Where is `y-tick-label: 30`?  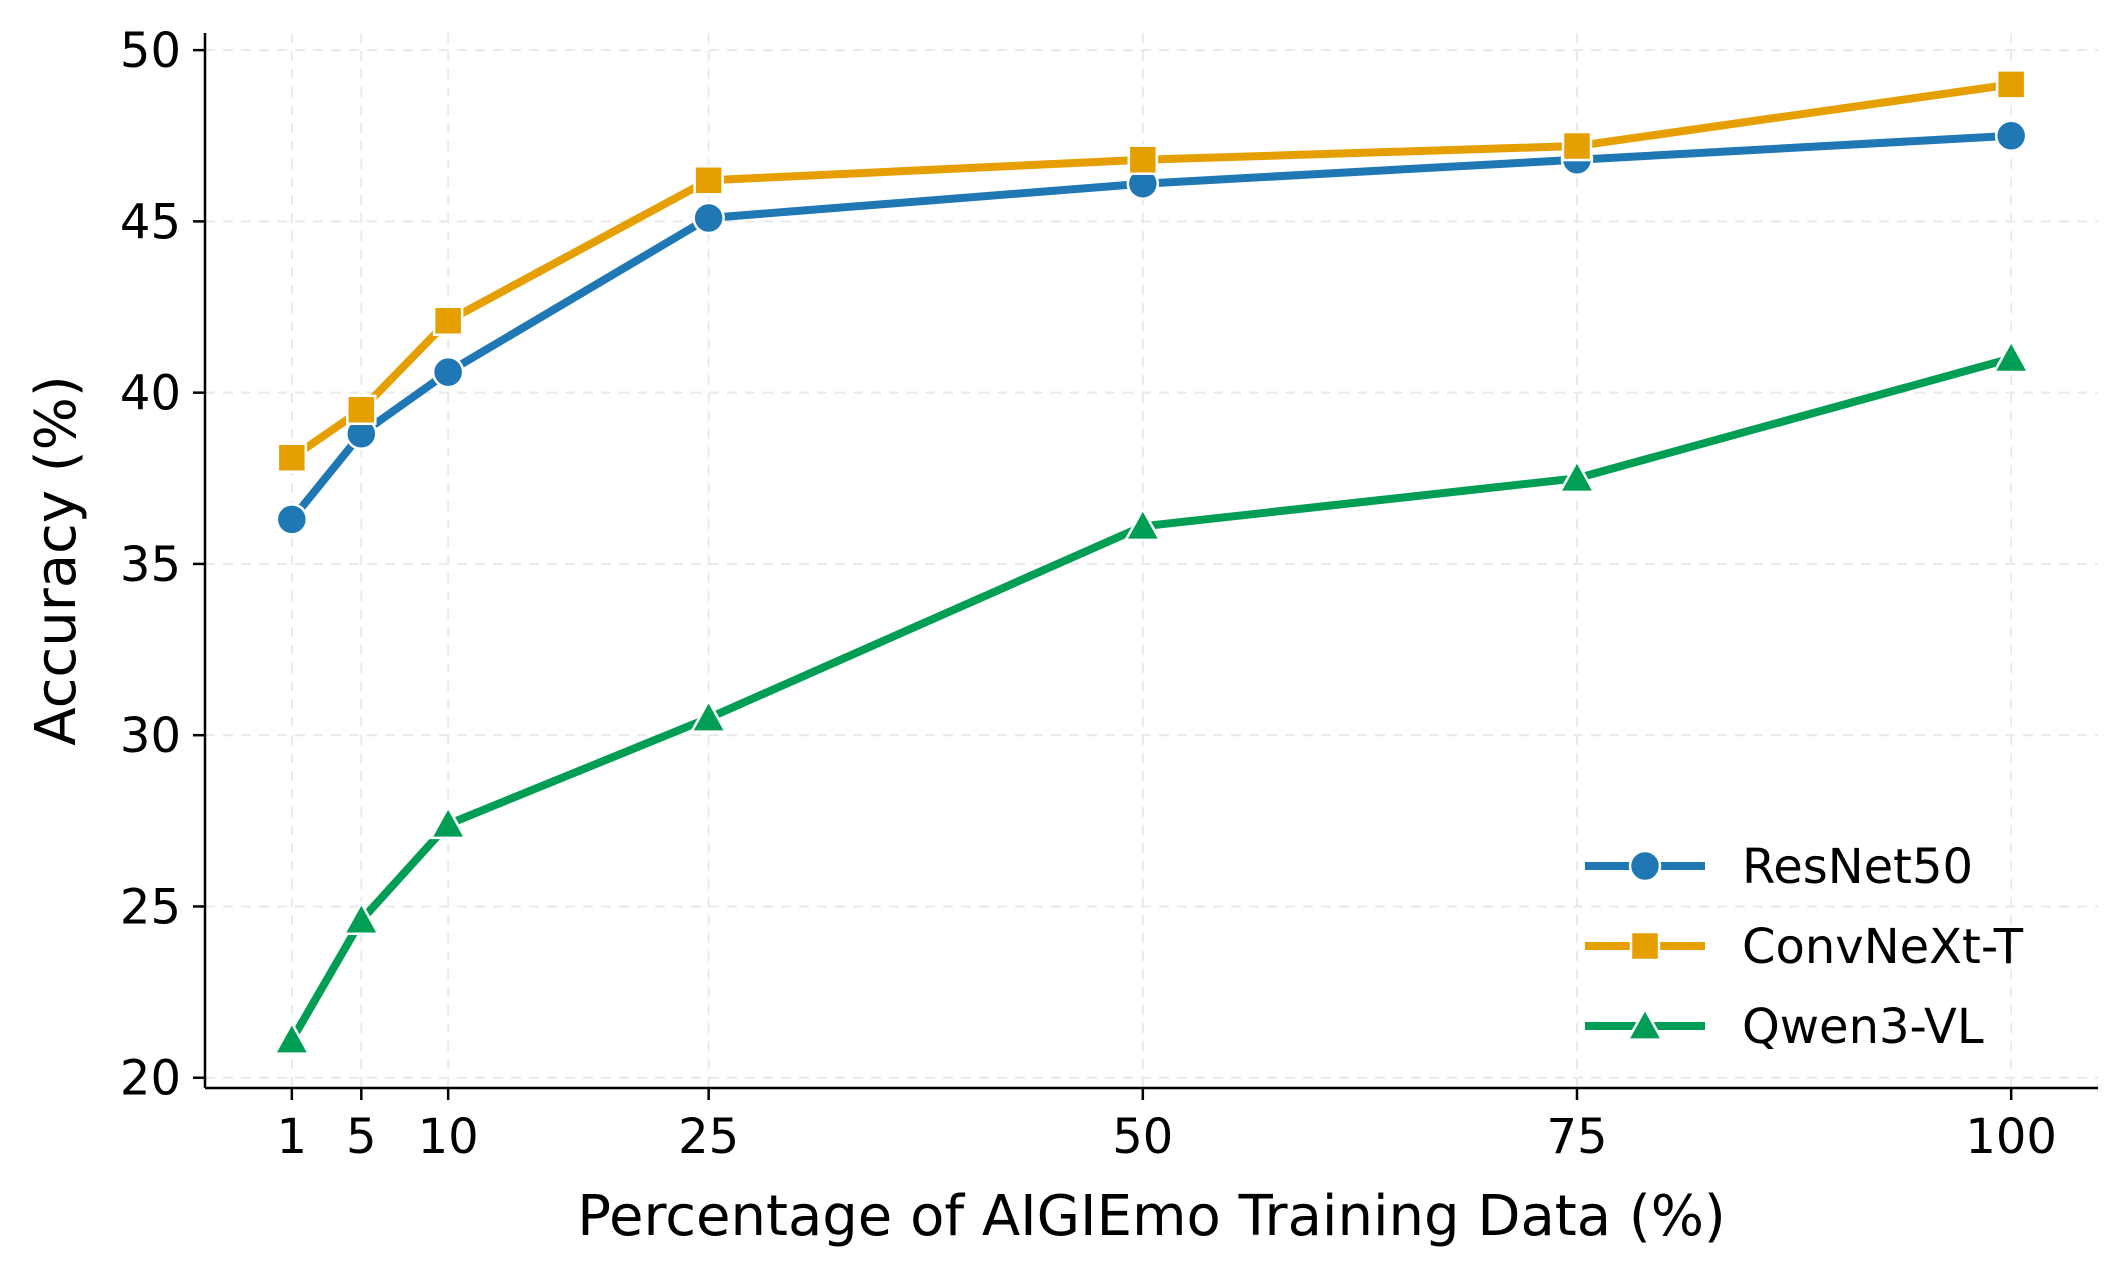
y-tick-label: 30 is located at coordinates (150, 736).